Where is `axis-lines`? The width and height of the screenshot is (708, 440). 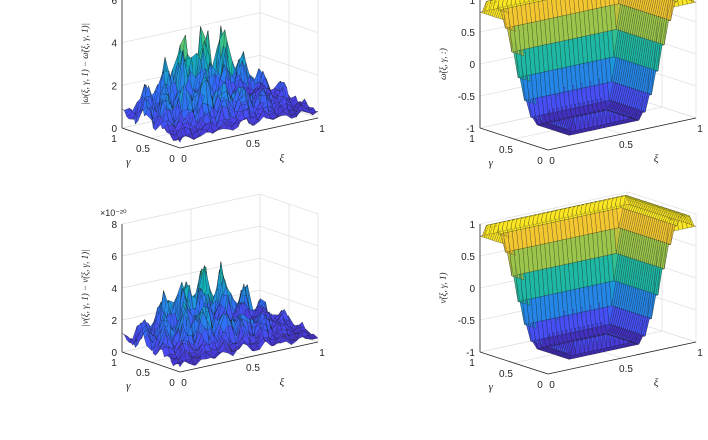
axis-lines is located at coordinates (220, 74).